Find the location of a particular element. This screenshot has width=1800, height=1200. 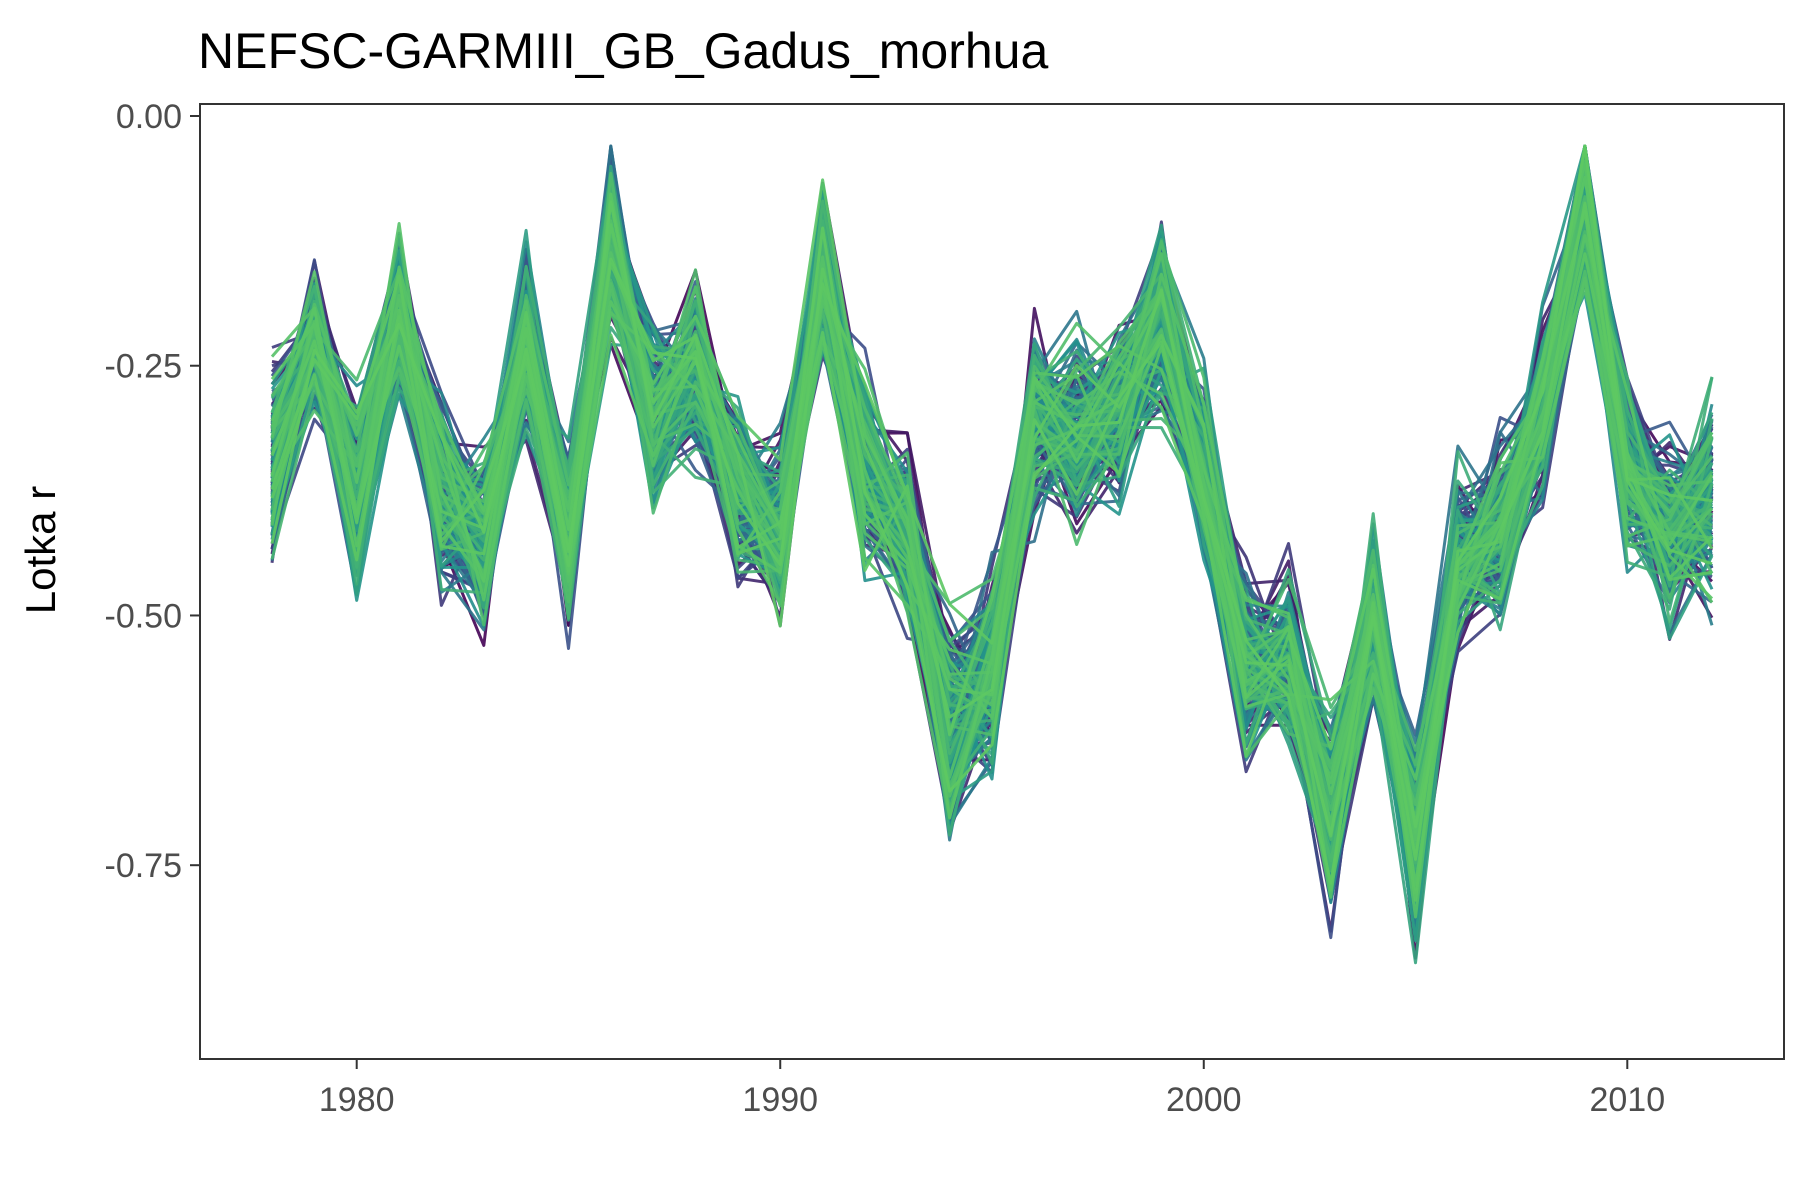

x-tick-label: 2010 is located at coordinates (1627, 1100).